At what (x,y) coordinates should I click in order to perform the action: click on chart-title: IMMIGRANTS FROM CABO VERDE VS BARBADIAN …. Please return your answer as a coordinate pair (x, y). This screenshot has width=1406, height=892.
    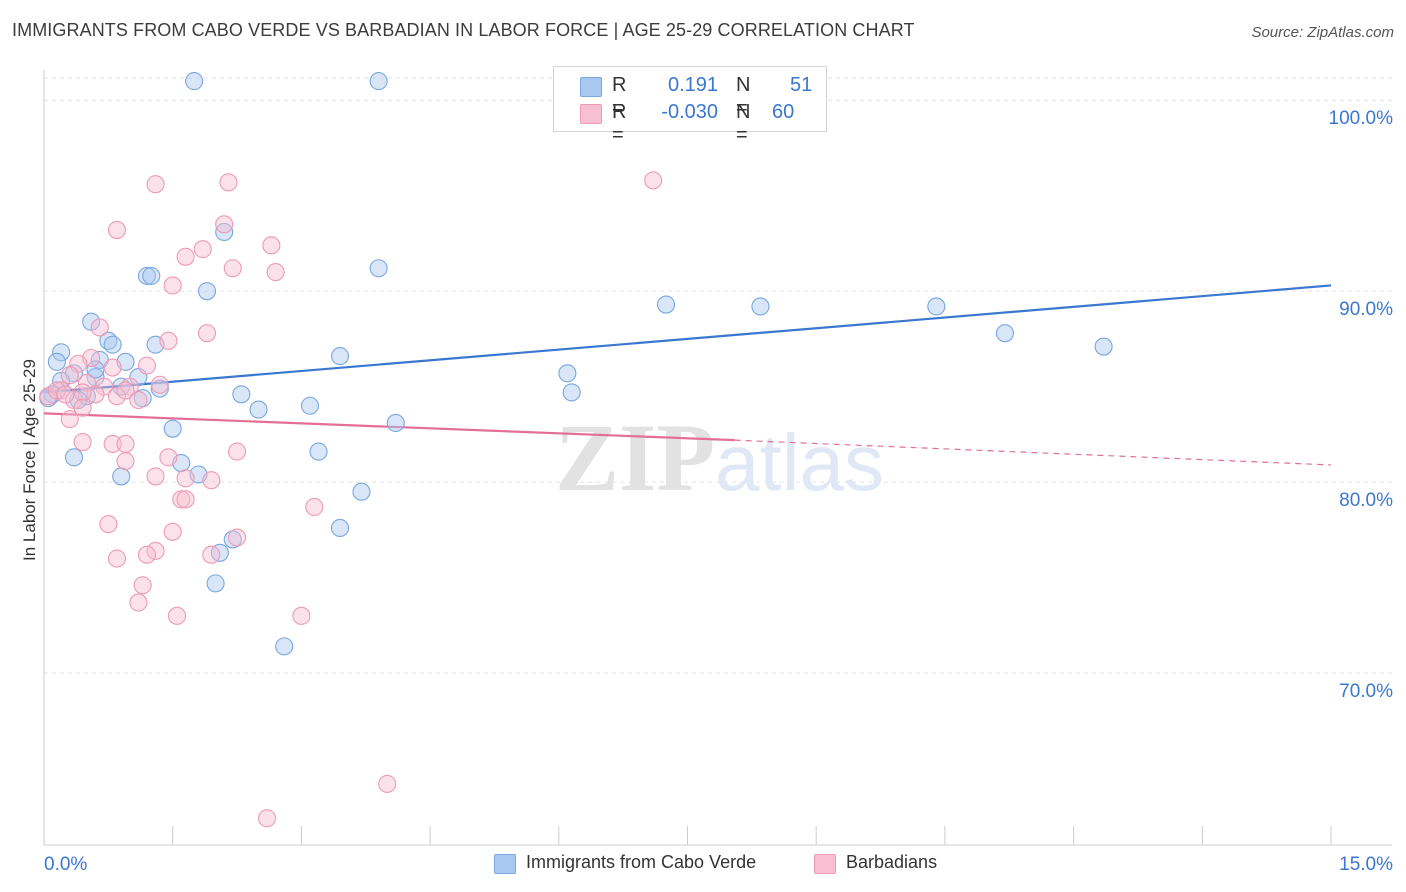
    Looking at the image, I should click on (463, 30).